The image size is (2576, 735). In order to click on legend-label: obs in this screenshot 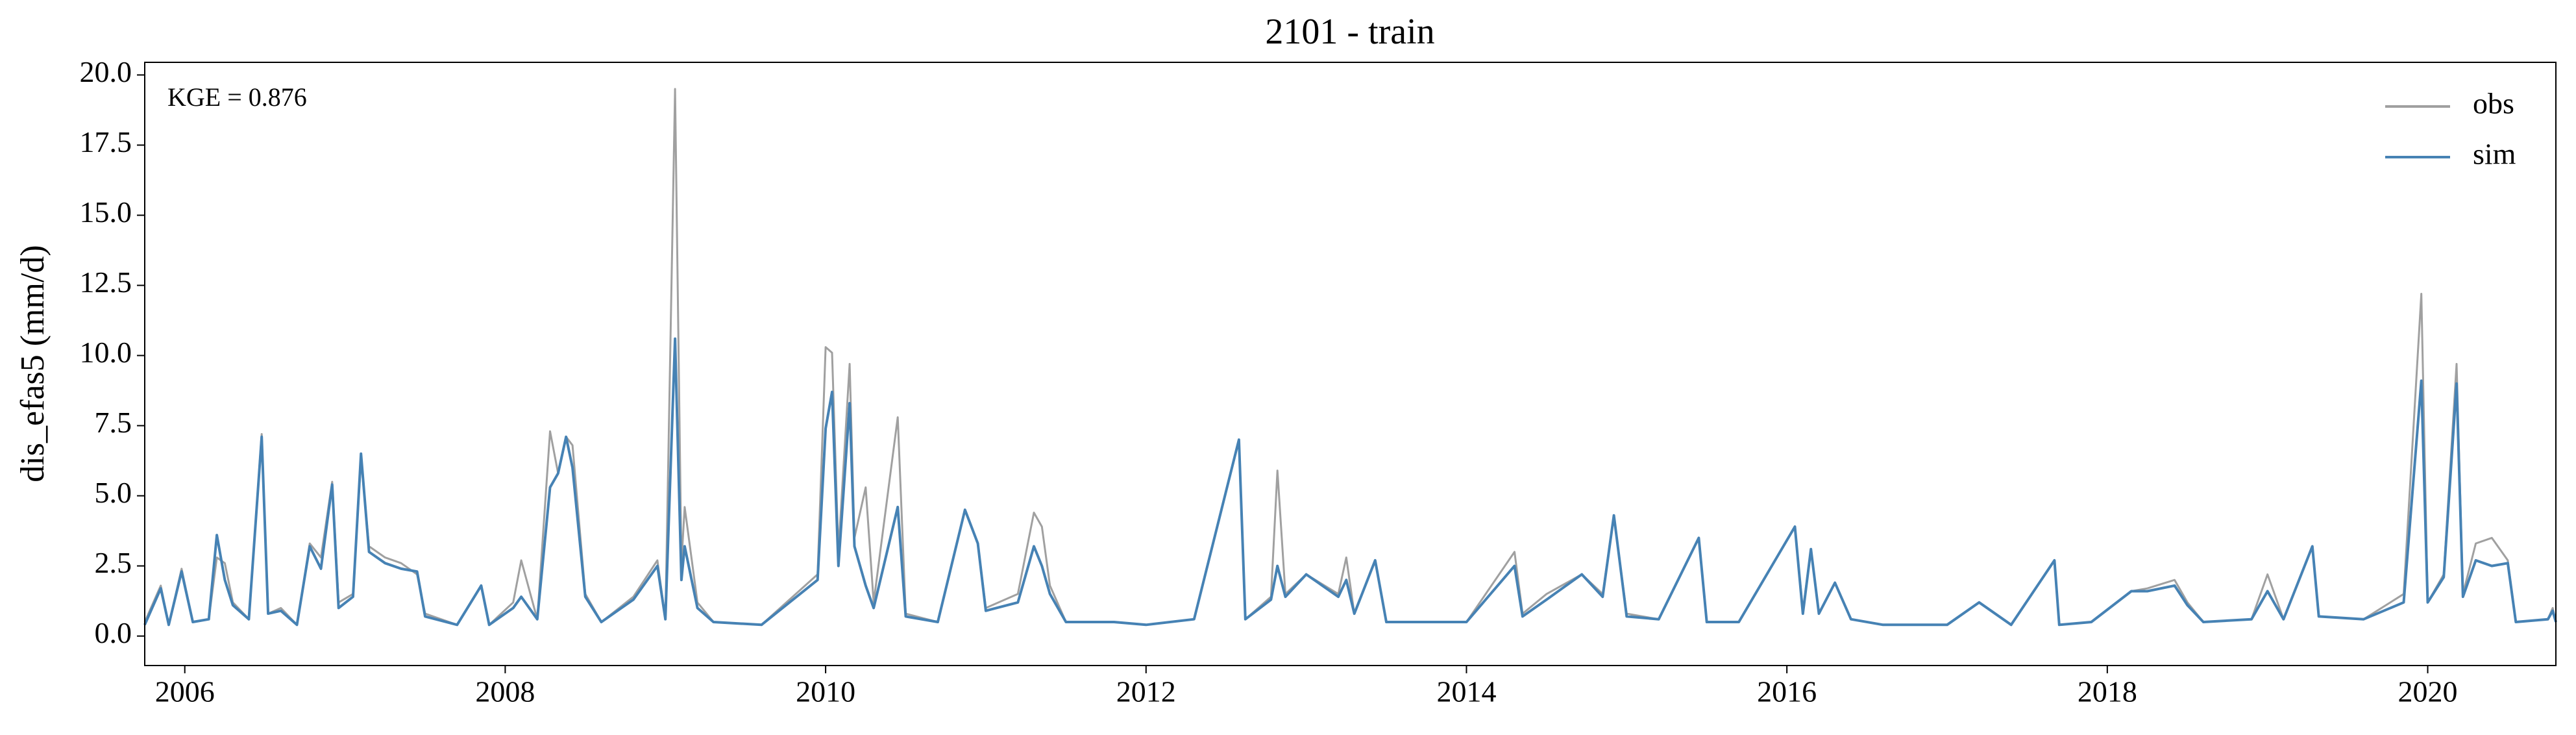, I will do `click(2493, 103)`.